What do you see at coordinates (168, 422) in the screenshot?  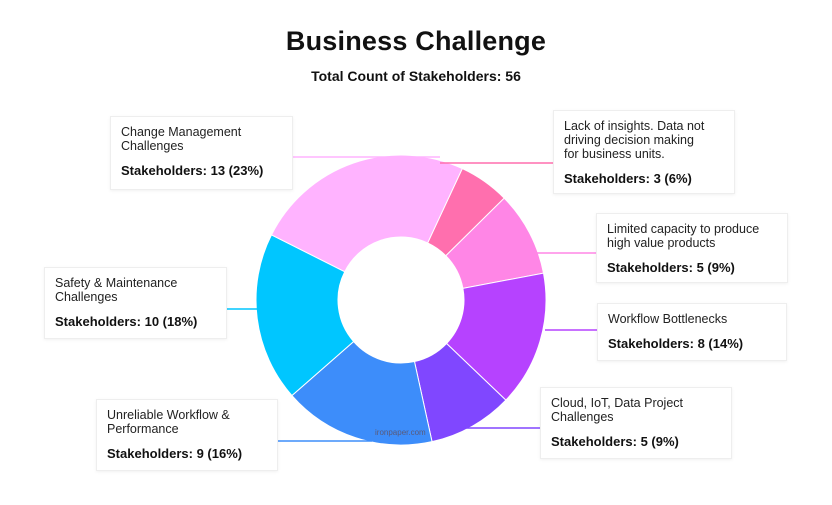 I see `callout-label: Unreliable Workflow & Performance` at bounding box center [168, 422].